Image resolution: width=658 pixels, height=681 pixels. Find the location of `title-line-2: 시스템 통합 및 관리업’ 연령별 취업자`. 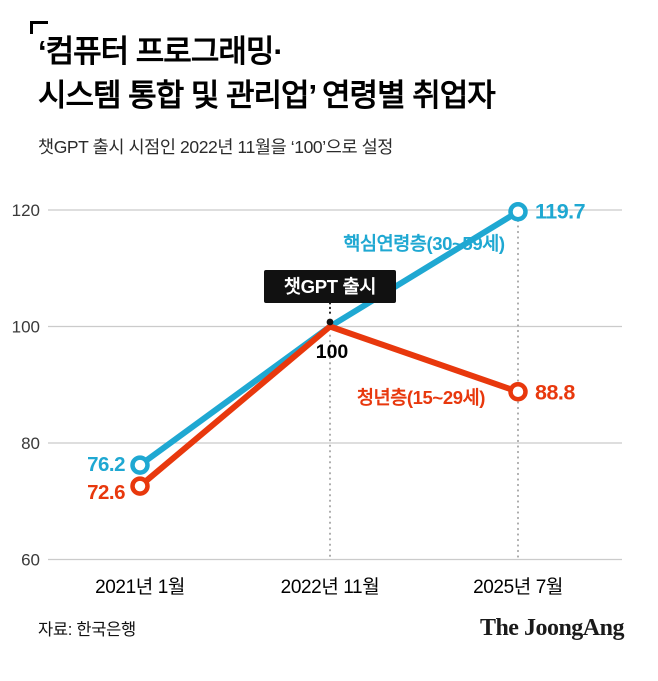

title-line-2: 시스템 통합 및 관리업’ 연령별 취업자 is located at coordinates (267, 96).